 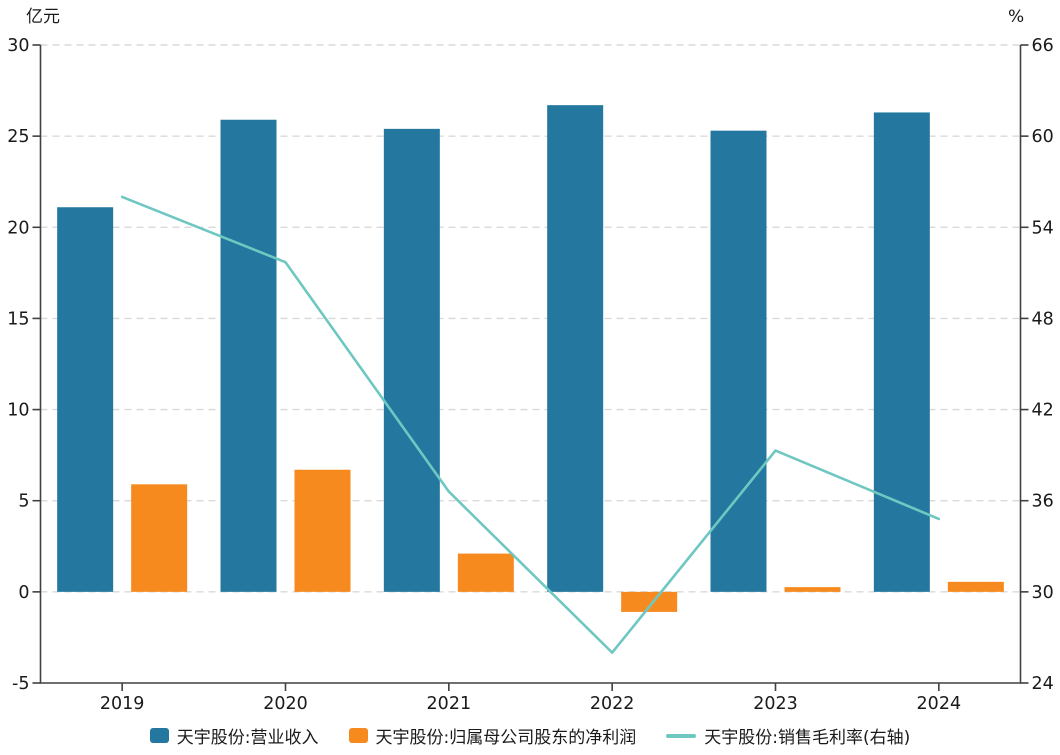 I want to click on right-tick-label: 54, so click(x=1043, y=228).